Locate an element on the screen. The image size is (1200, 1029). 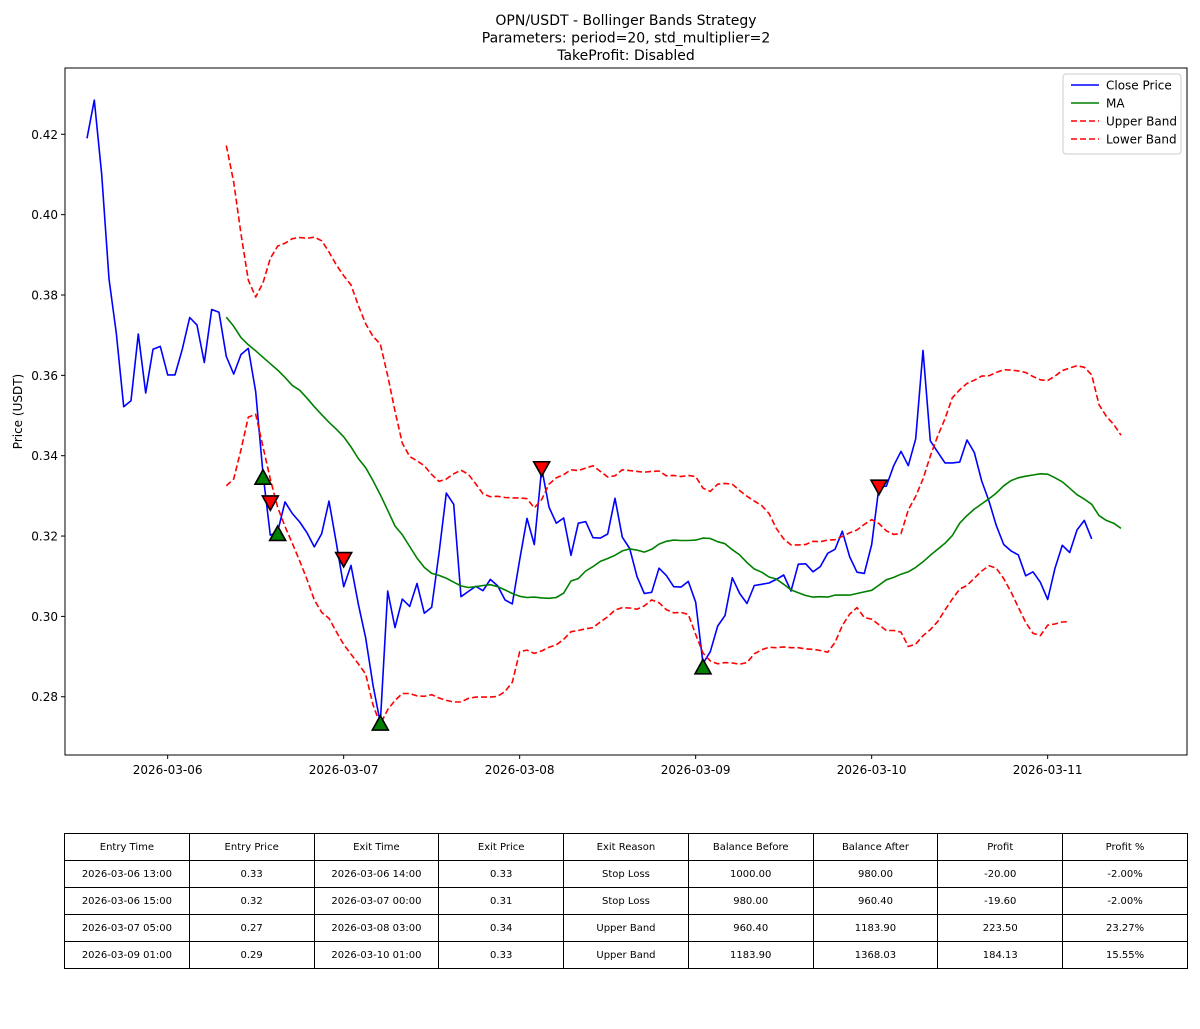
chart-title-line: TakeProfit: Disabled is located at coordinates (625, 56).